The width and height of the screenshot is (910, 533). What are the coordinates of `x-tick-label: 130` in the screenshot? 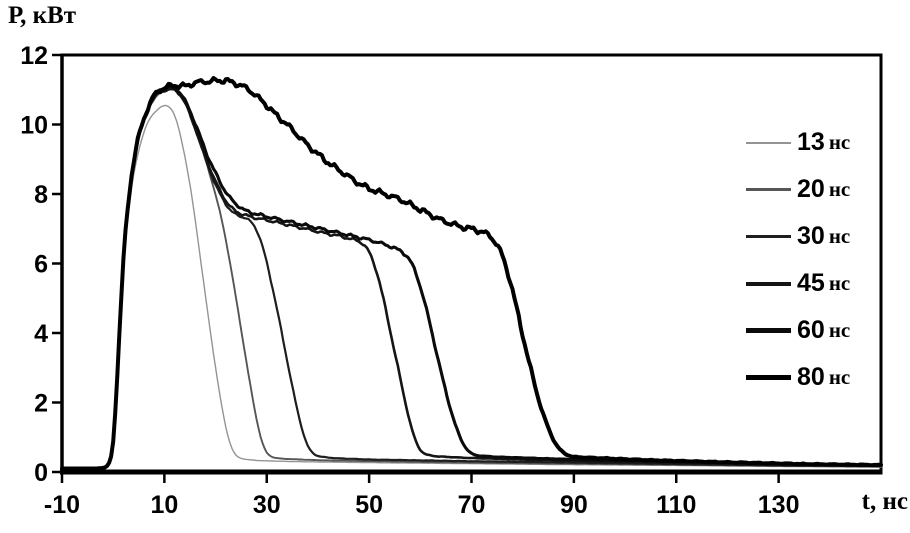 It's located at (779, 505).